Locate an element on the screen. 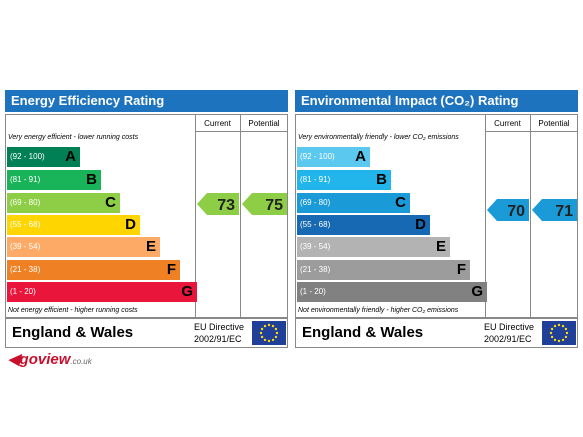 The width and height of the screenshot is (583, 437). panel-header: Energy Efficiency Rating is located at coordinates (146, 101).